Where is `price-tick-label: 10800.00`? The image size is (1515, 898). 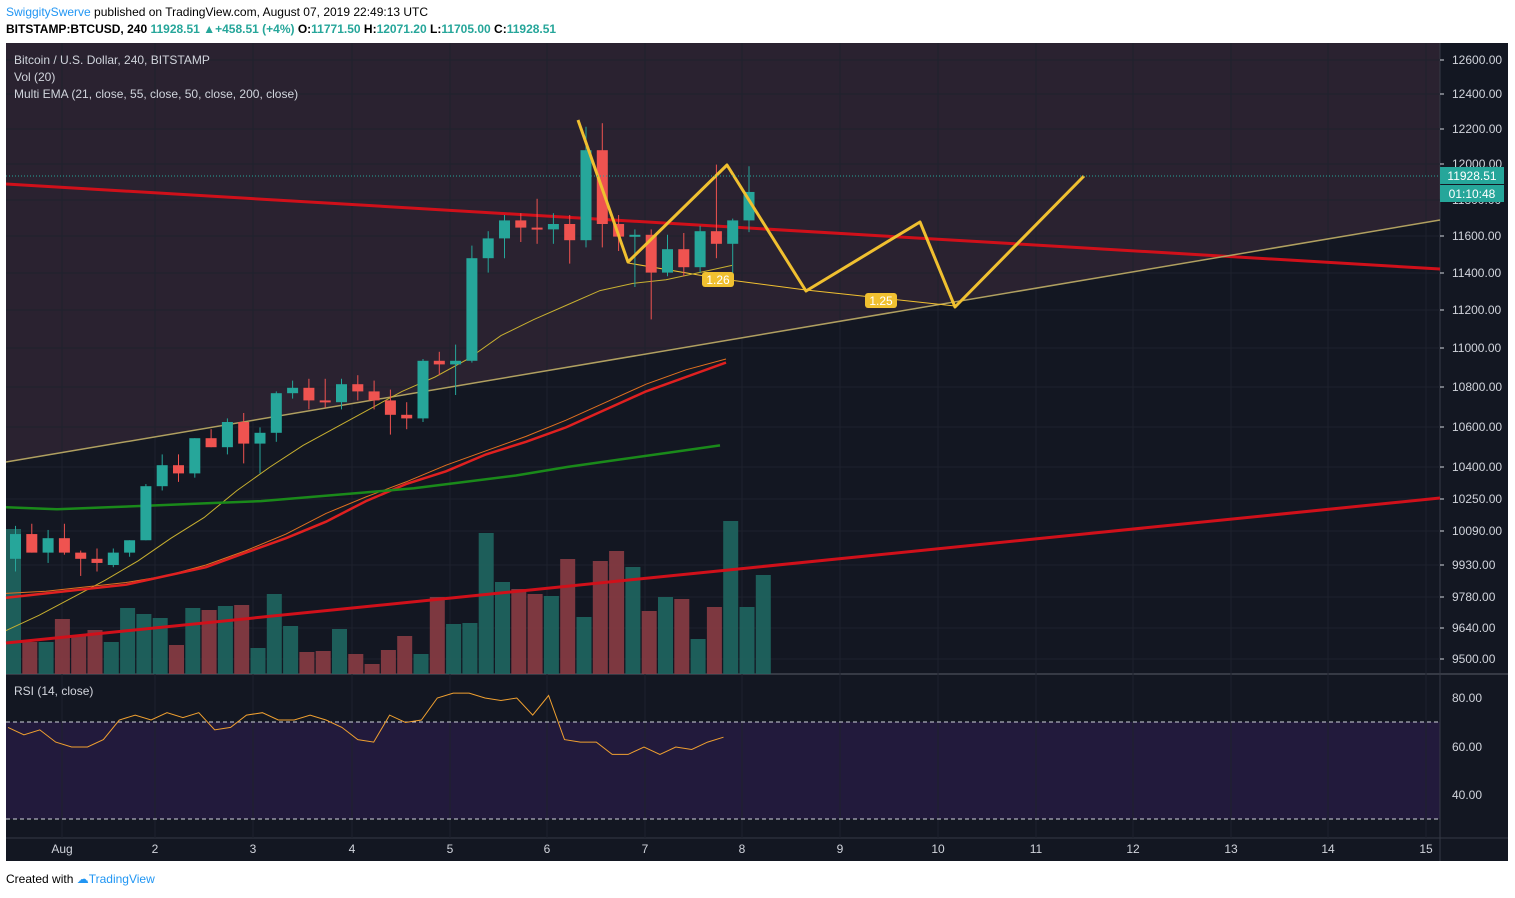
price-tick-label: 10800.00 is located at coordinates (1477, 387).